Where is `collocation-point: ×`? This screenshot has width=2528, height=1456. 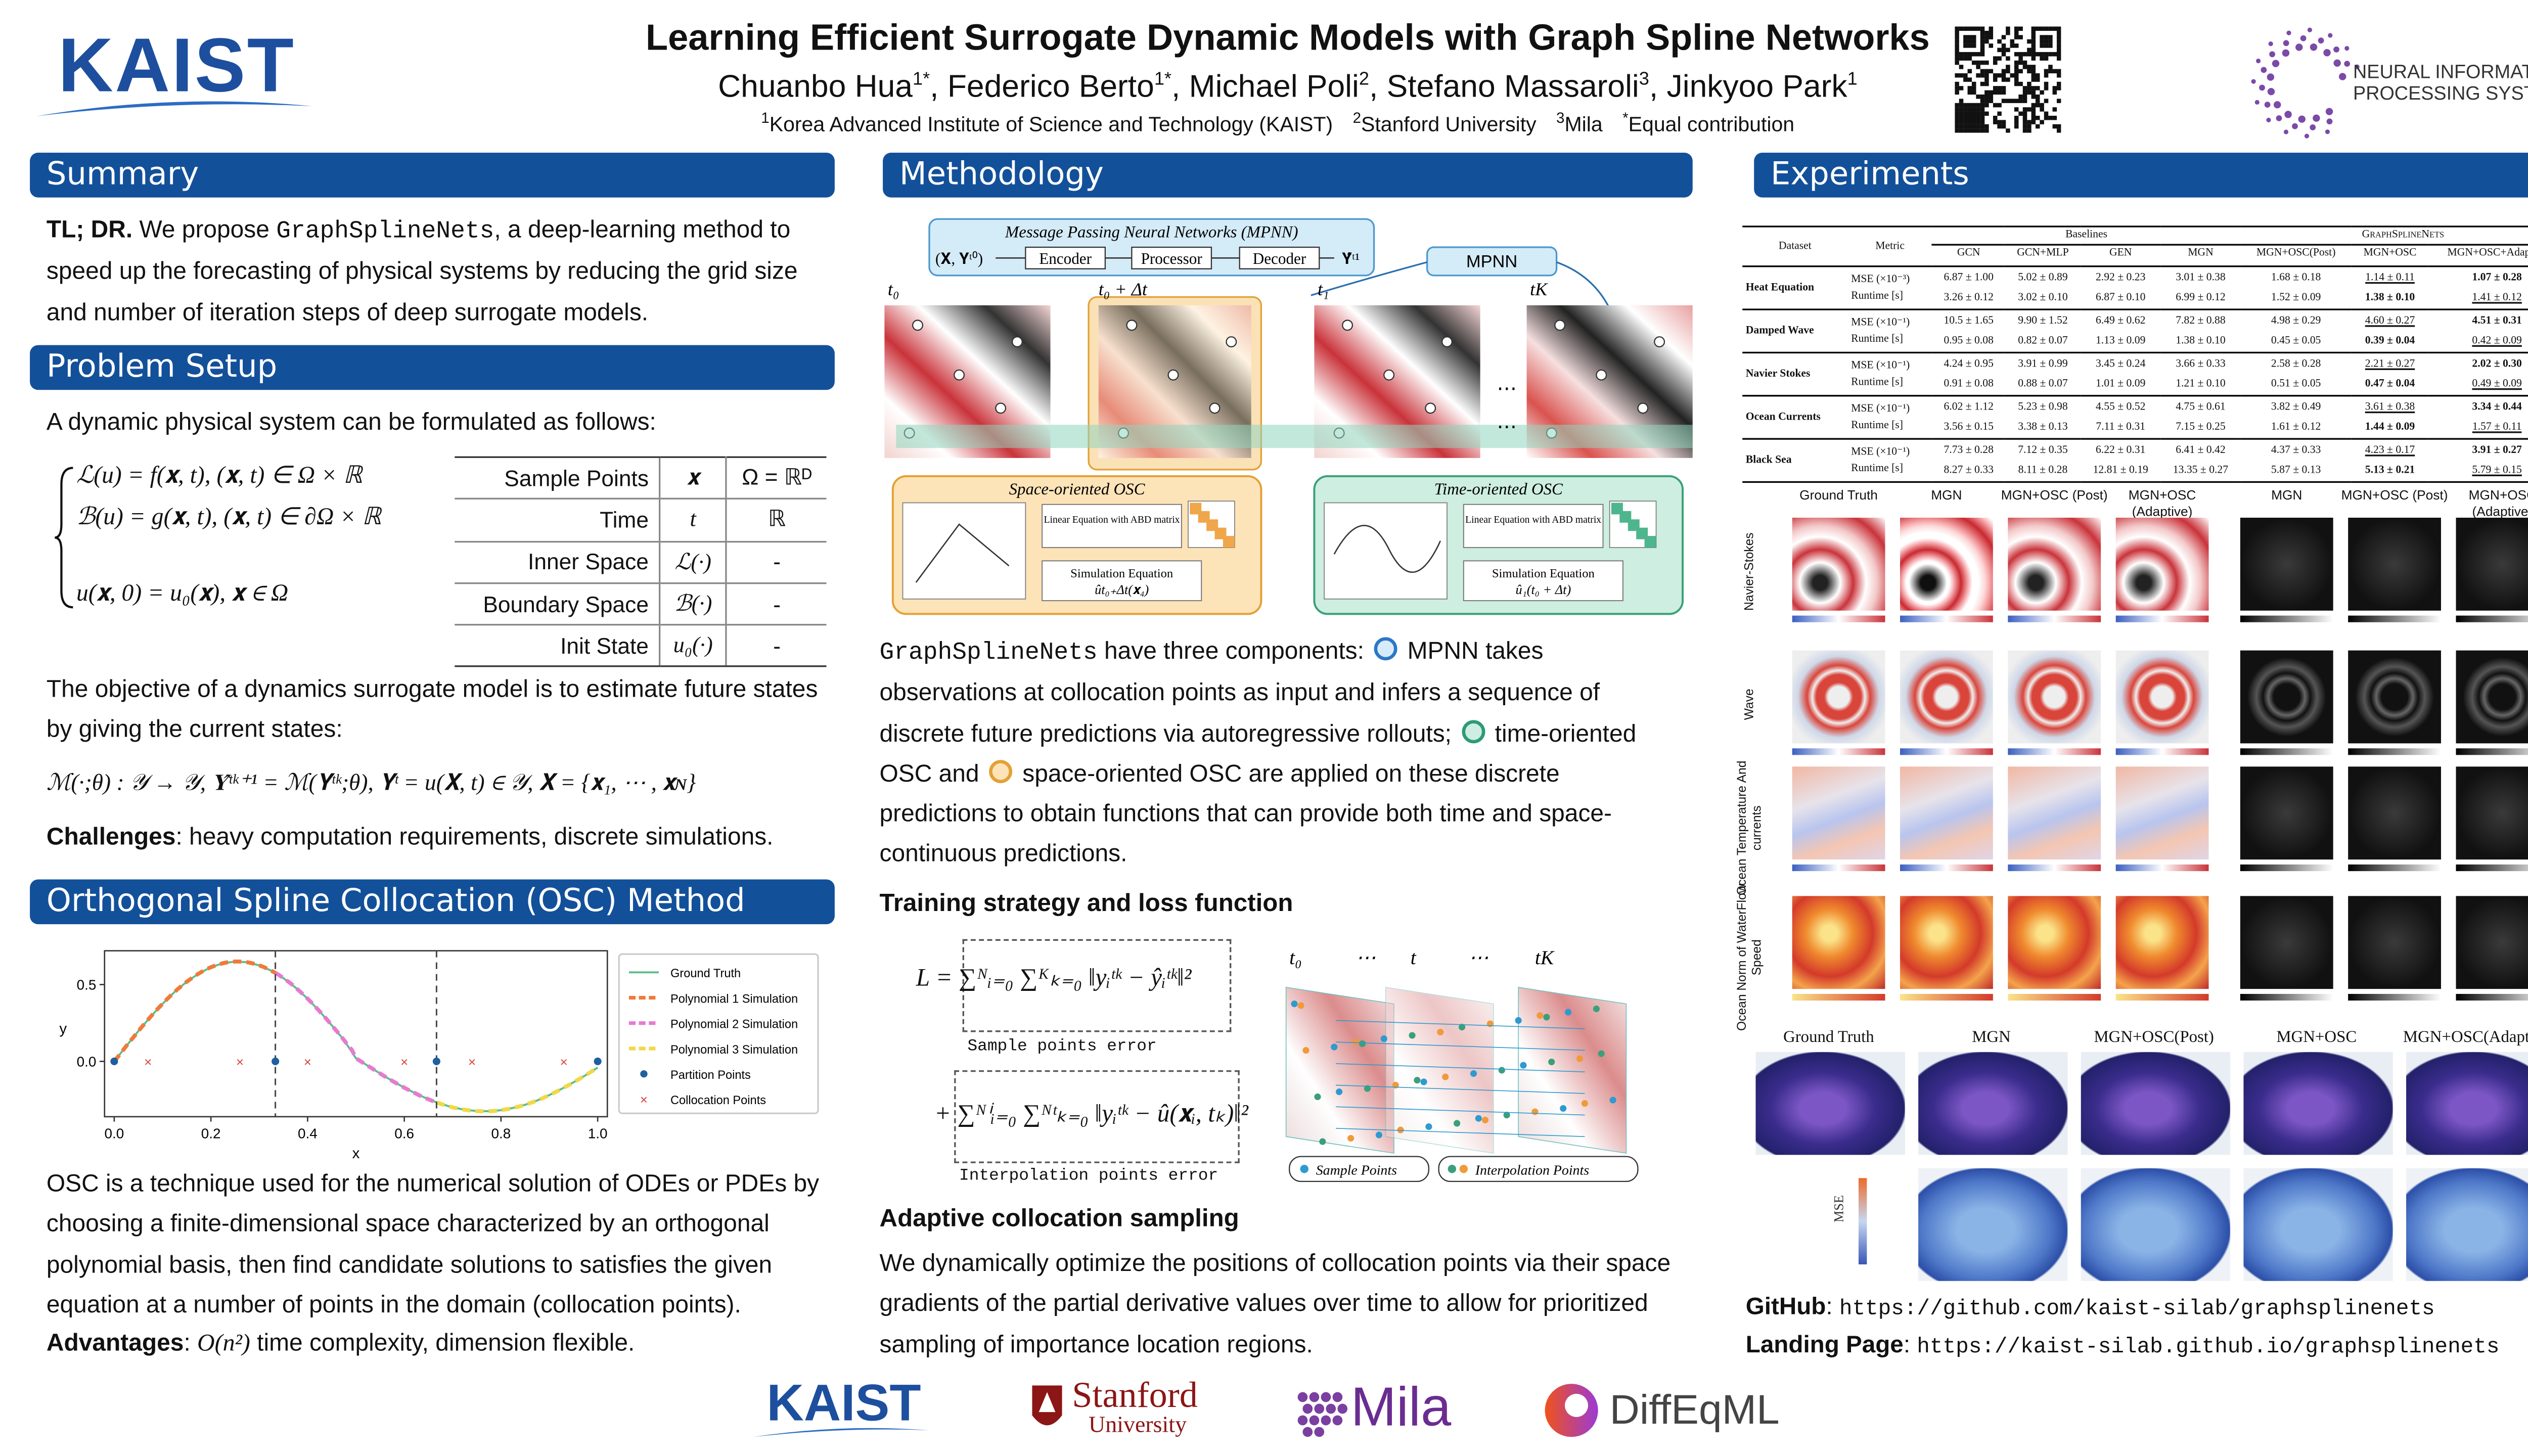
collocation-point: × is located at coordinates (404, 1061).